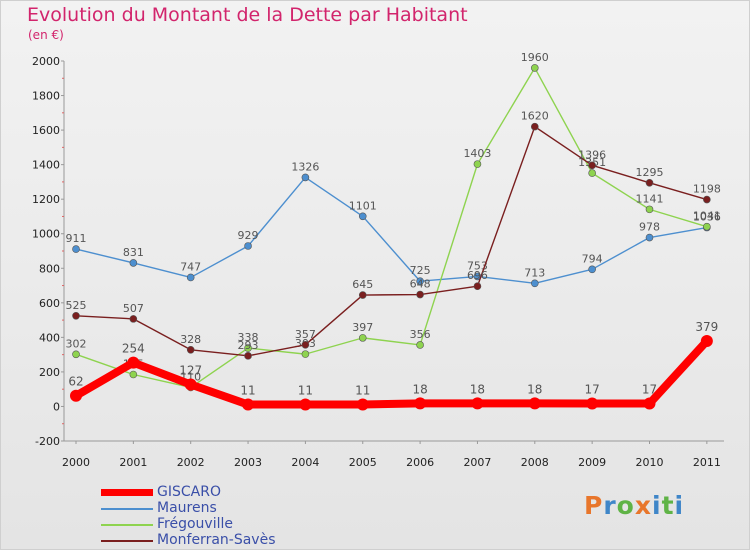  What do you see at coordinates (46, 96) in the screenshot?
I see `y-tick-label: 1800` at bounding box center [46, 96].